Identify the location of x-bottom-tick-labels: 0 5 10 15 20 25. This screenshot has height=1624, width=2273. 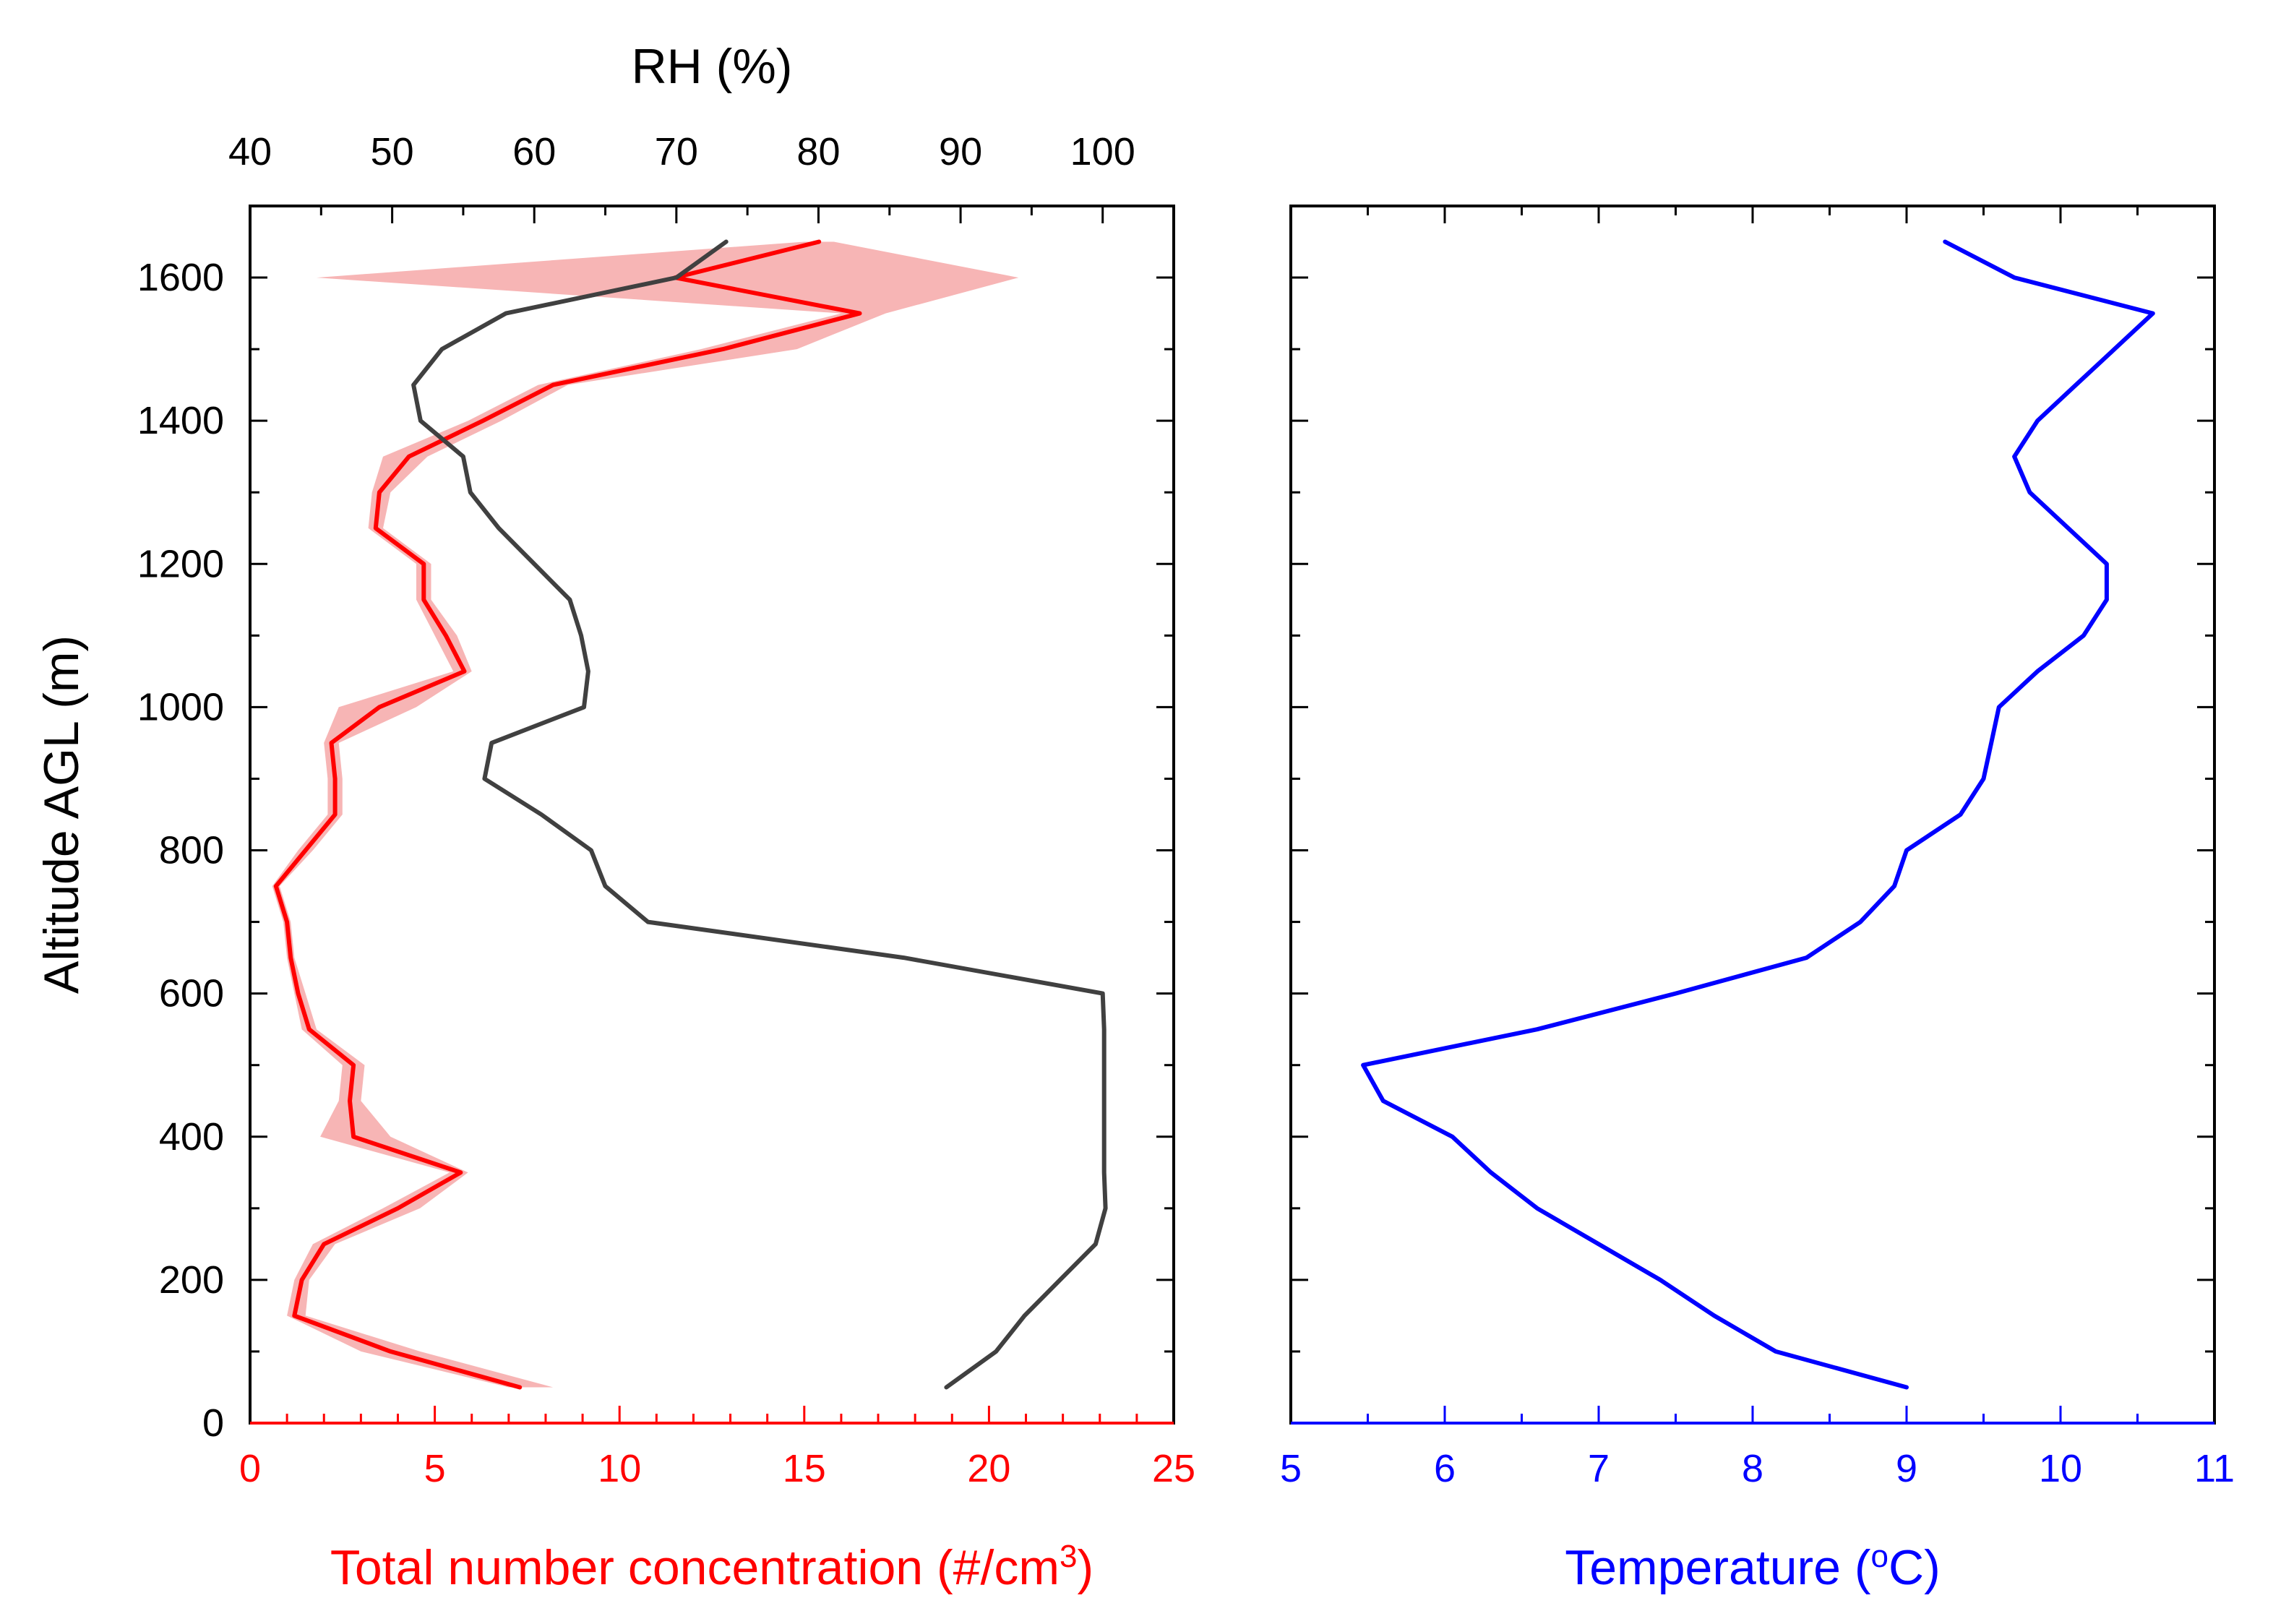
(717, 1468).